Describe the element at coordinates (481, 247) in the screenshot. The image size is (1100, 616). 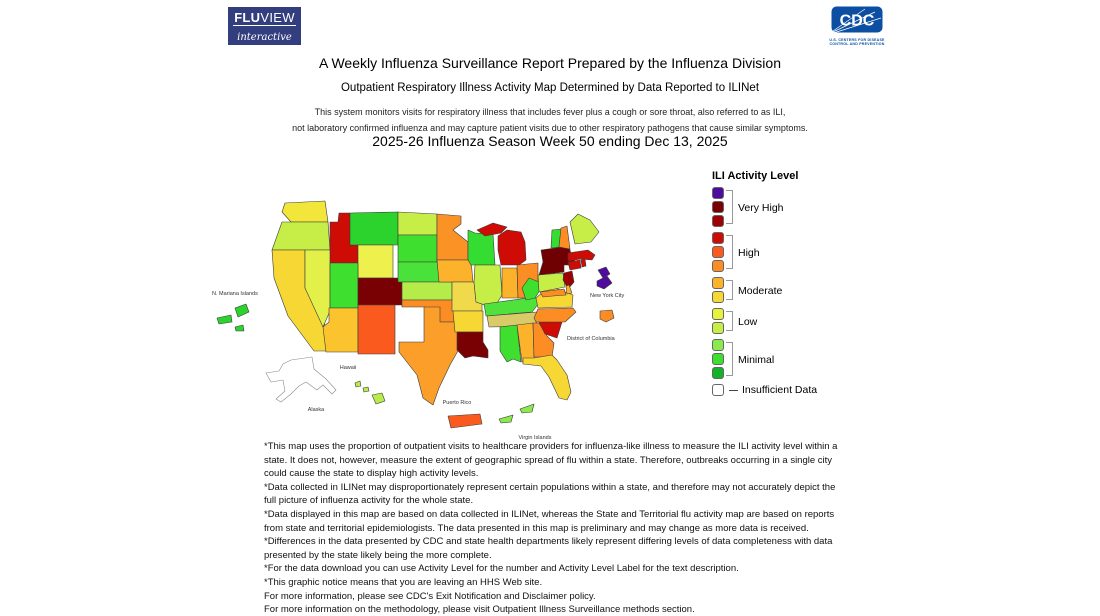
I see `state-wi` at that location.